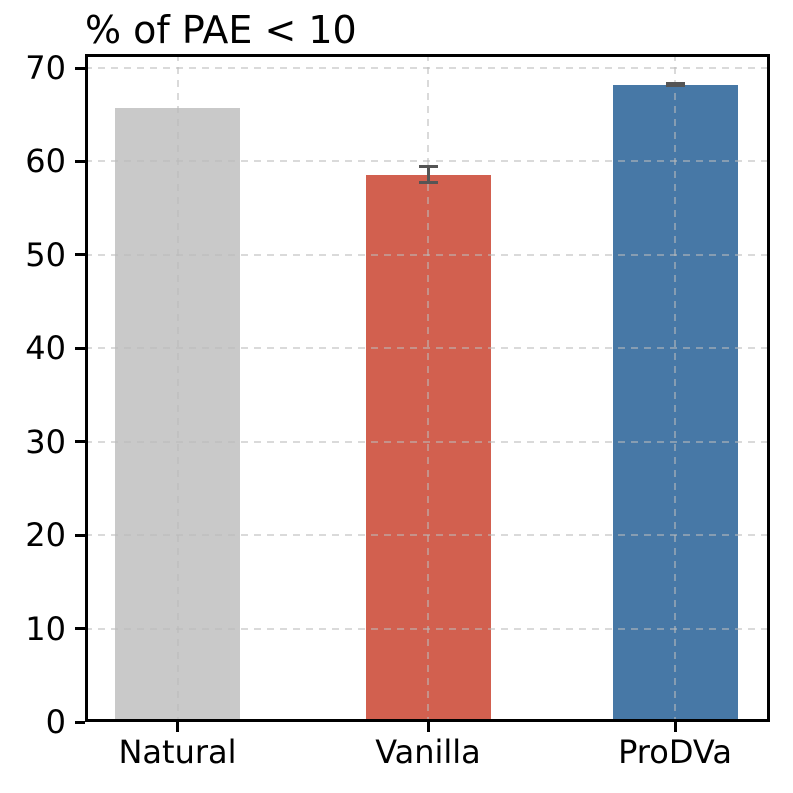 Image resolution: width=793 pixels, height=793 pixels. What do you see at coordinates (45, 535) in the screenshot?
I see `y-tick-label: 20` at bounding box center [45, 535].